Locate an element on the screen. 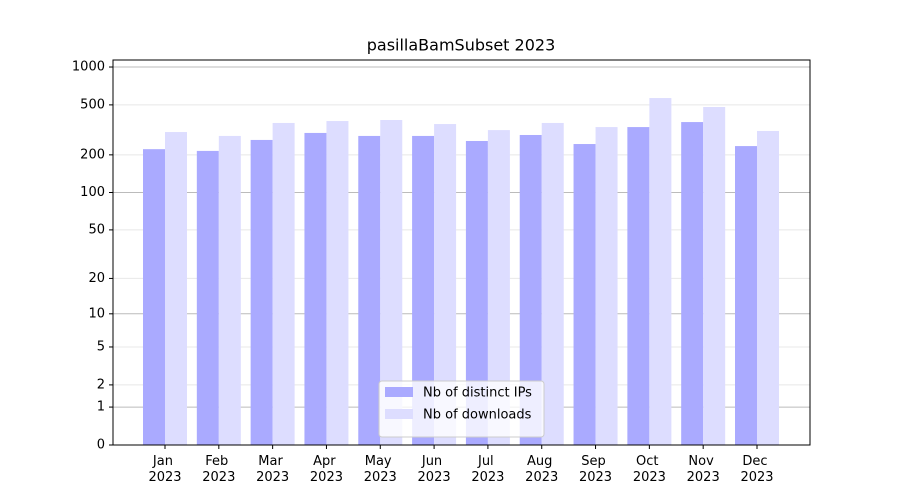 The width and height of the screenshot is (900, 500). legend-label: Nb of distinct IPs is located at coordinates (477, 393).